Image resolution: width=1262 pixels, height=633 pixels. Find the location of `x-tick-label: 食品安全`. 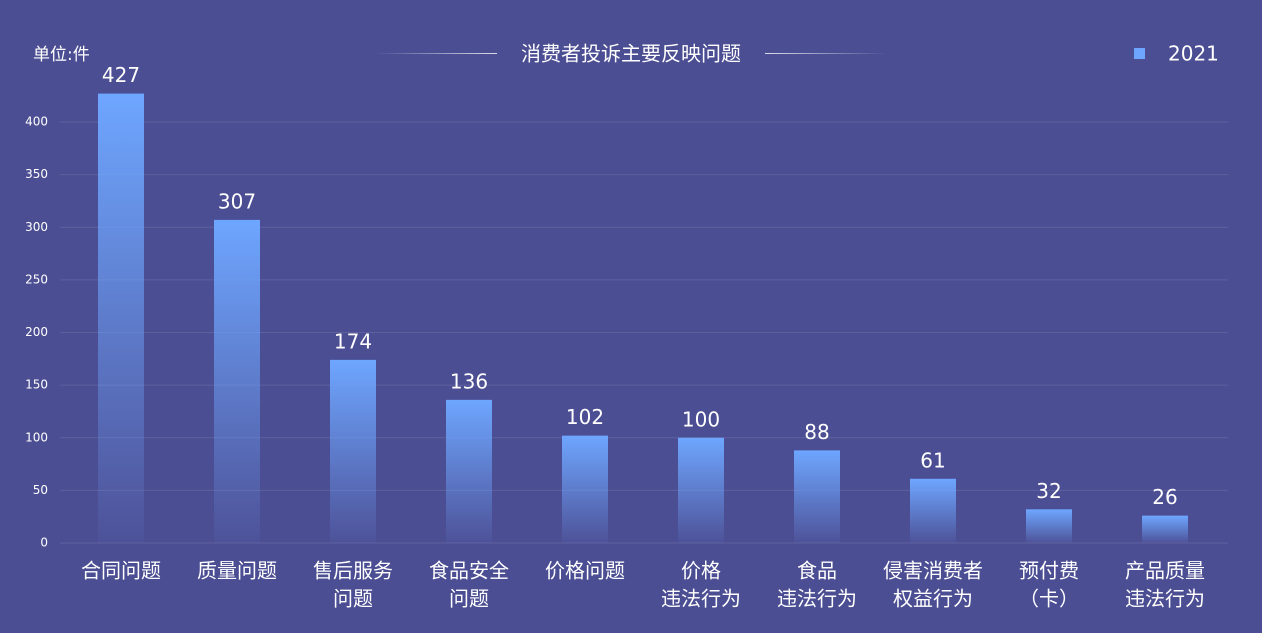

x-tick-label: 食品安全 is located at coordinates (469, 571).